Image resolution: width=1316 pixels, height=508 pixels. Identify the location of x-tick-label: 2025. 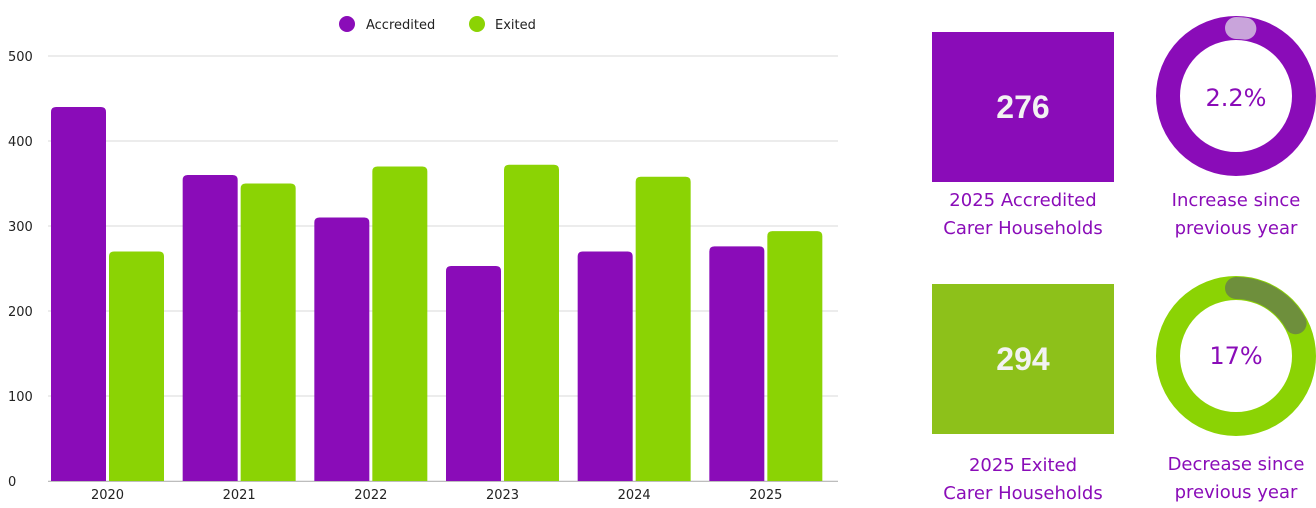
(765, 495).